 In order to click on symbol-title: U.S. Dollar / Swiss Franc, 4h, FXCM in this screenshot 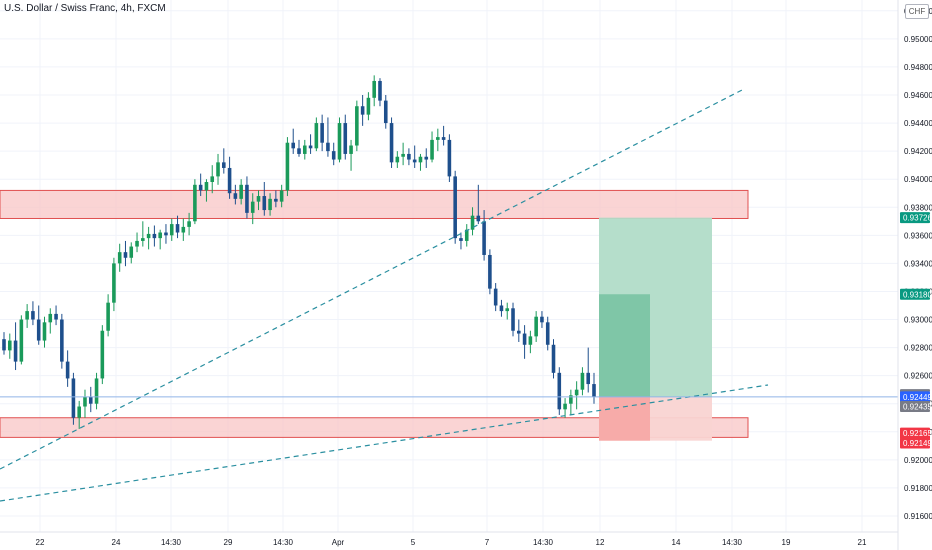, I will do `click(85, 8)`.